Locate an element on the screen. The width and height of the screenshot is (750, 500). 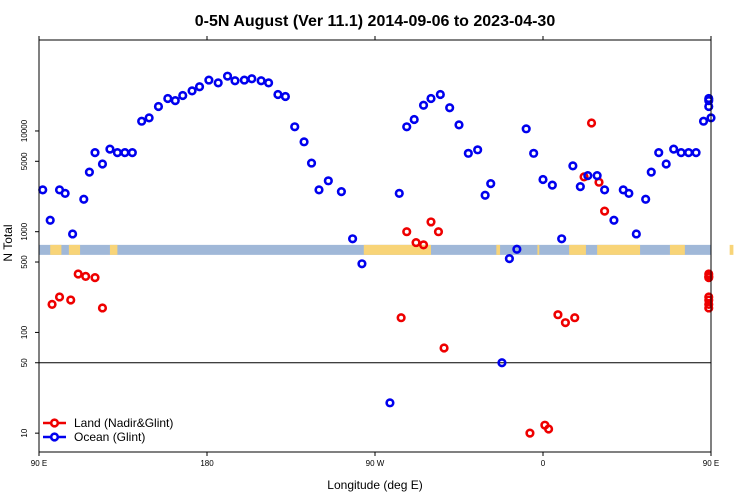
legend: Land (Nadir&Glint)Ocean (Glint) is located at coordinates (108, 430).